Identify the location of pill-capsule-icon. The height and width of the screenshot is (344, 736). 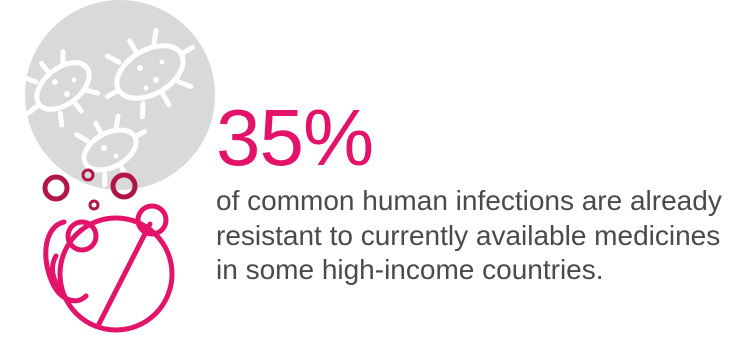
(109, 268).